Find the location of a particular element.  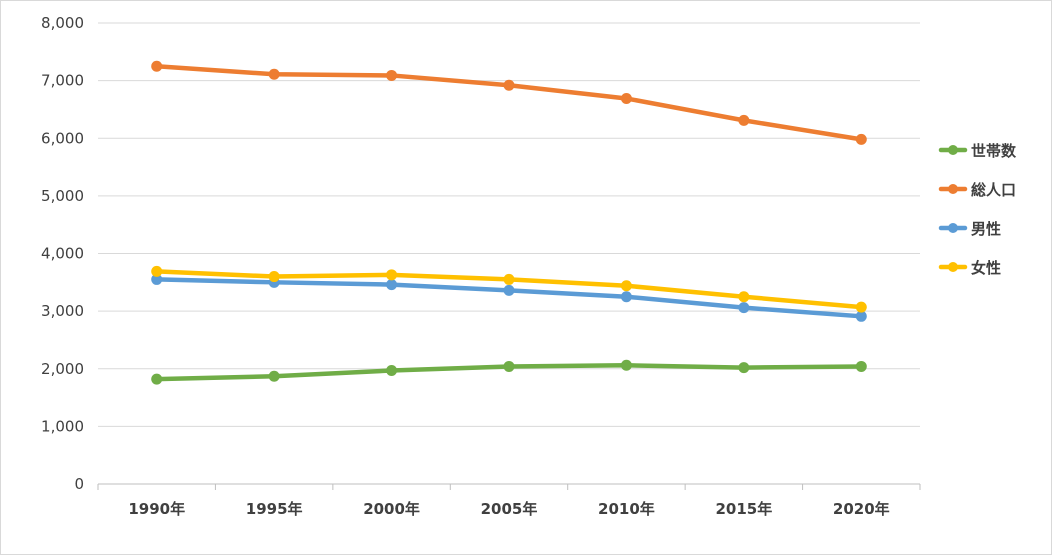

legend-label: 総人口 is located at coordinates (993, 190).